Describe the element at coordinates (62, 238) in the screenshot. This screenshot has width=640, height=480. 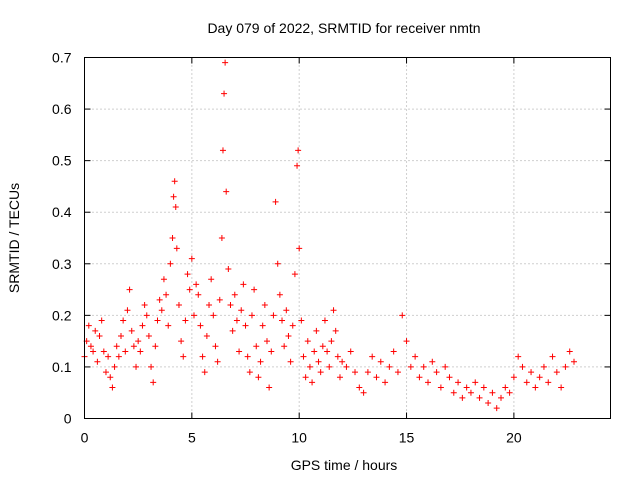
I see `y-tick-labels: 0 0.1 0.2 0.3 0.4 0.5 0.6 0.7` at that location.